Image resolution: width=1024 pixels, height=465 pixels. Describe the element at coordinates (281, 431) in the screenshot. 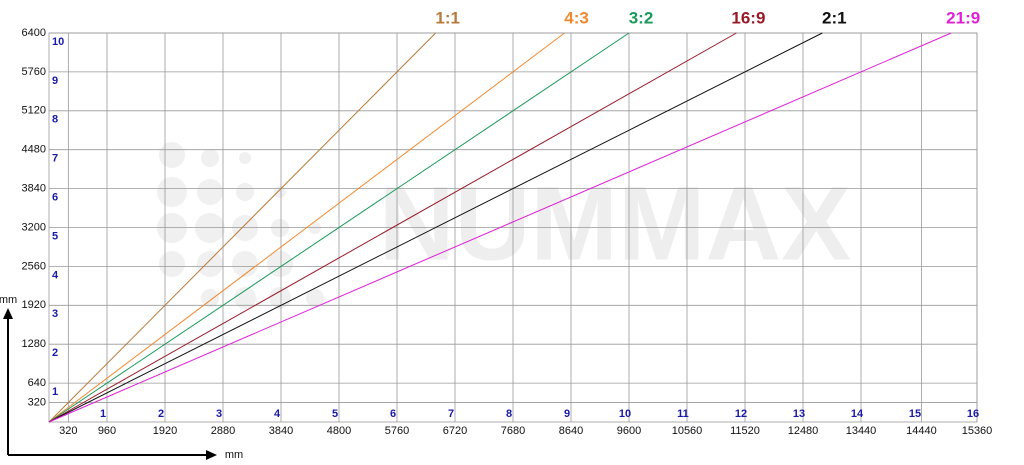

I see `x-tick-label: 3840` at that location.